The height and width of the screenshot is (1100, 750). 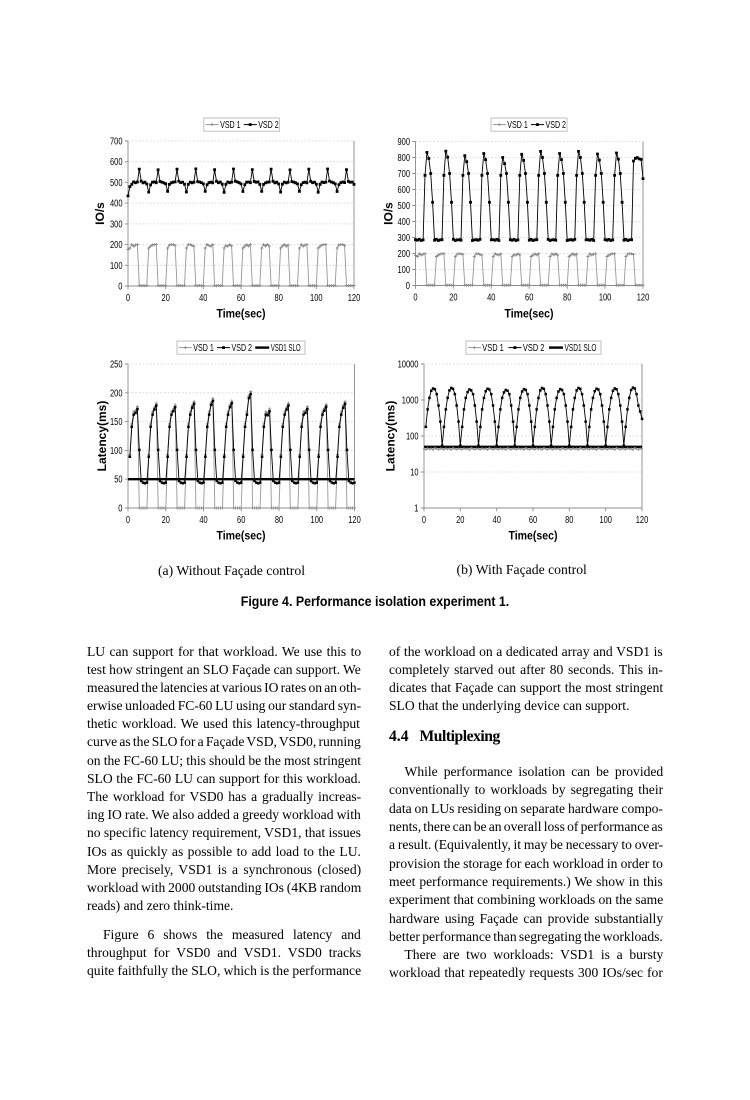 I want to click on svg-text: 1000, so click(x=410, y=401).